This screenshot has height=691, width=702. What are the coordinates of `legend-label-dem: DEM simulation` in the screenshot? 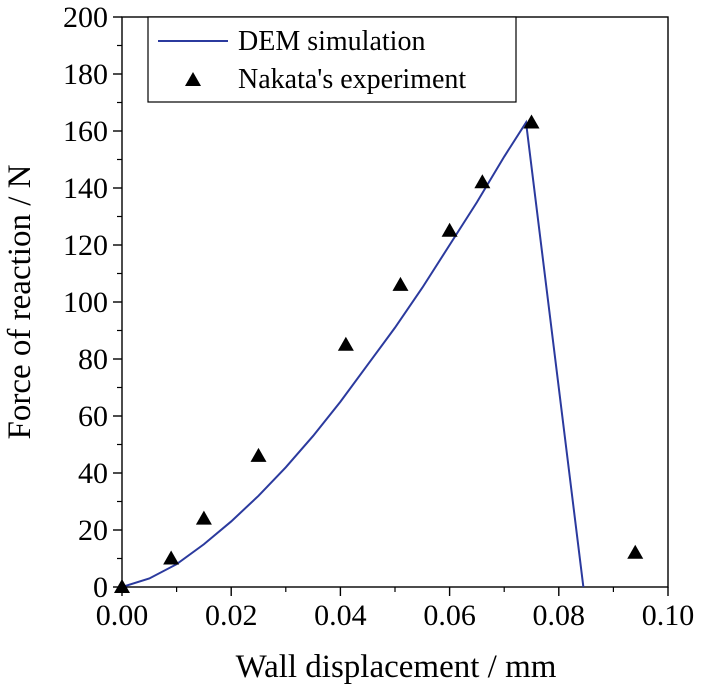 It's located at (331, 41).